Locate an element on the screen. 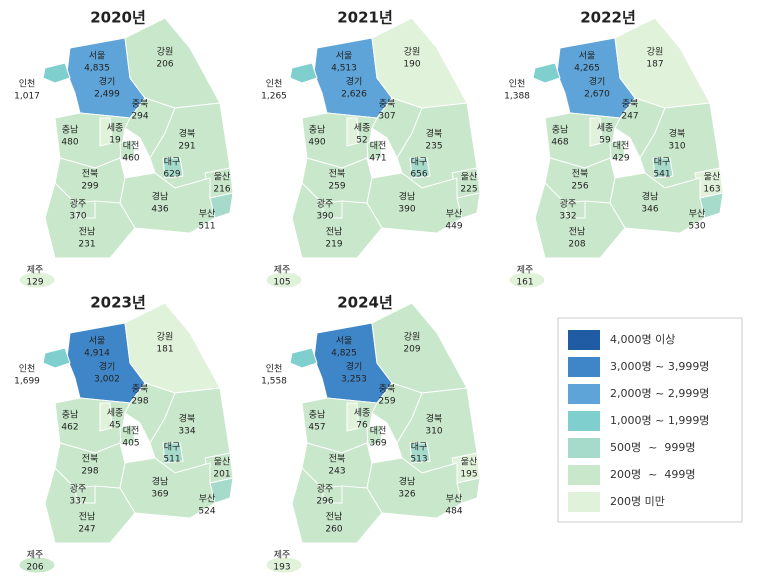 The height and width of the screenshot is (576, 768). region-value: 436 is located at coordinates (159, 210).